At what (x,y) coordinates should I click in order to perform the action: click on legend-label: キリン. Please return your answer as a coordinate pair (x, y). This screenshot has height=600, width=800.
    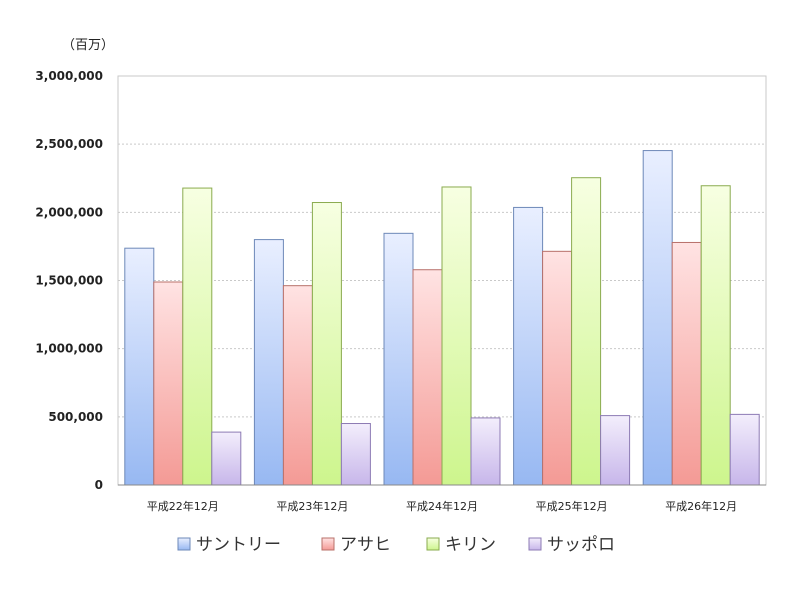
    Looking at the image, I should click on (470, 545).